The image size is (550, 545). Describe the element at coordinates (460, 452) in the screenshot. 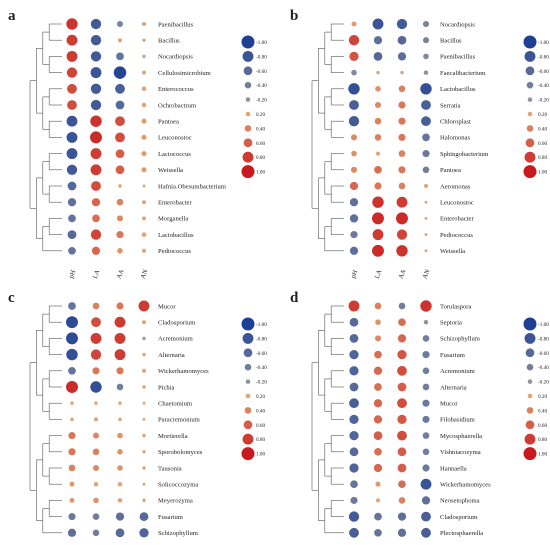

I see `row-label: Vishniacozyma` at that location.